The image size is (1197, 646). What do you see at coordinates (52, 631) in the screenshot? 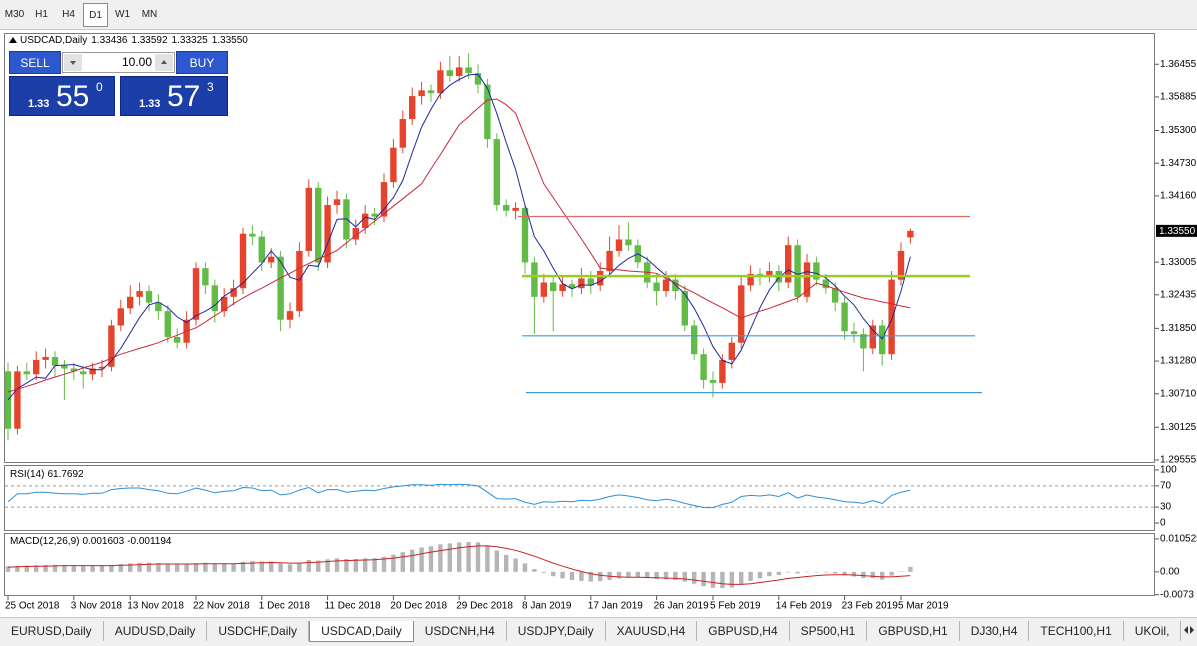
I see `chart-tab: EURUSD,Daily` at bounding box center [52, 631].